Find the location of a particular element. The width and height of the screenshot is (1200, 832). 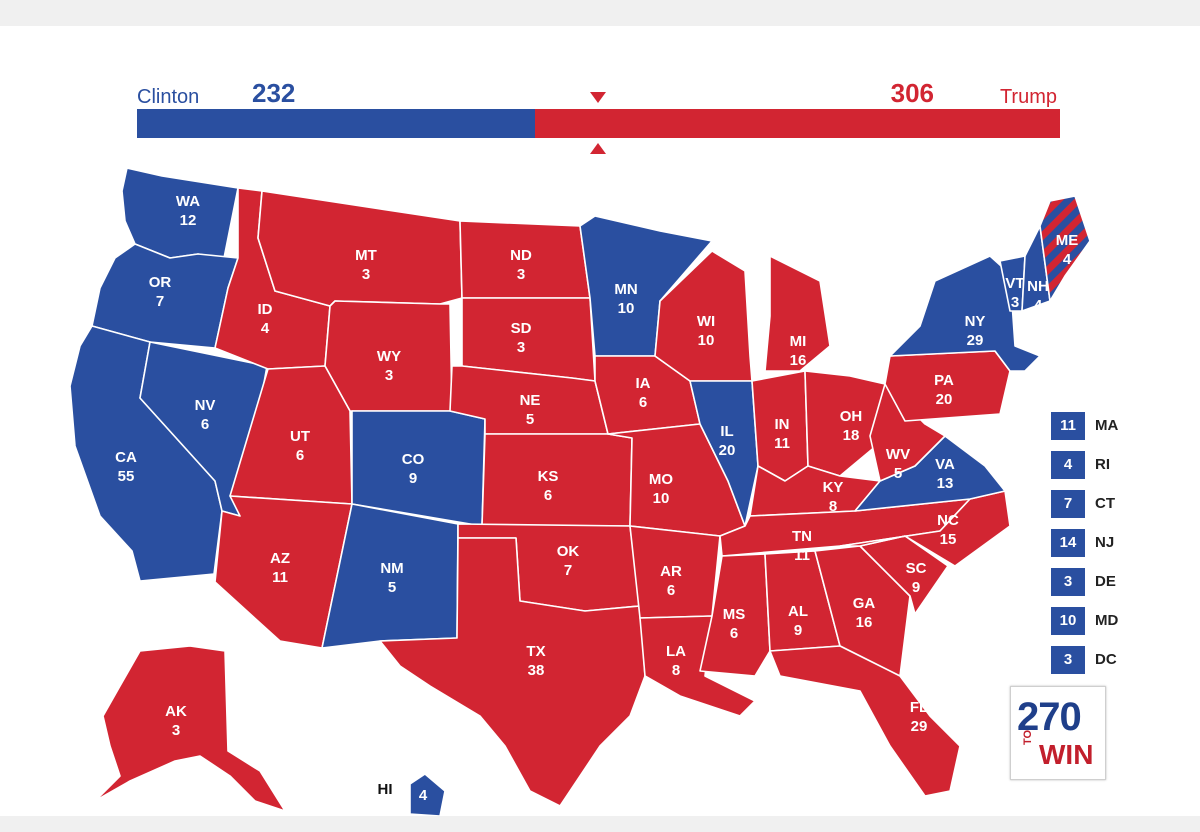

state-ny is located at coordinates (965, 313).